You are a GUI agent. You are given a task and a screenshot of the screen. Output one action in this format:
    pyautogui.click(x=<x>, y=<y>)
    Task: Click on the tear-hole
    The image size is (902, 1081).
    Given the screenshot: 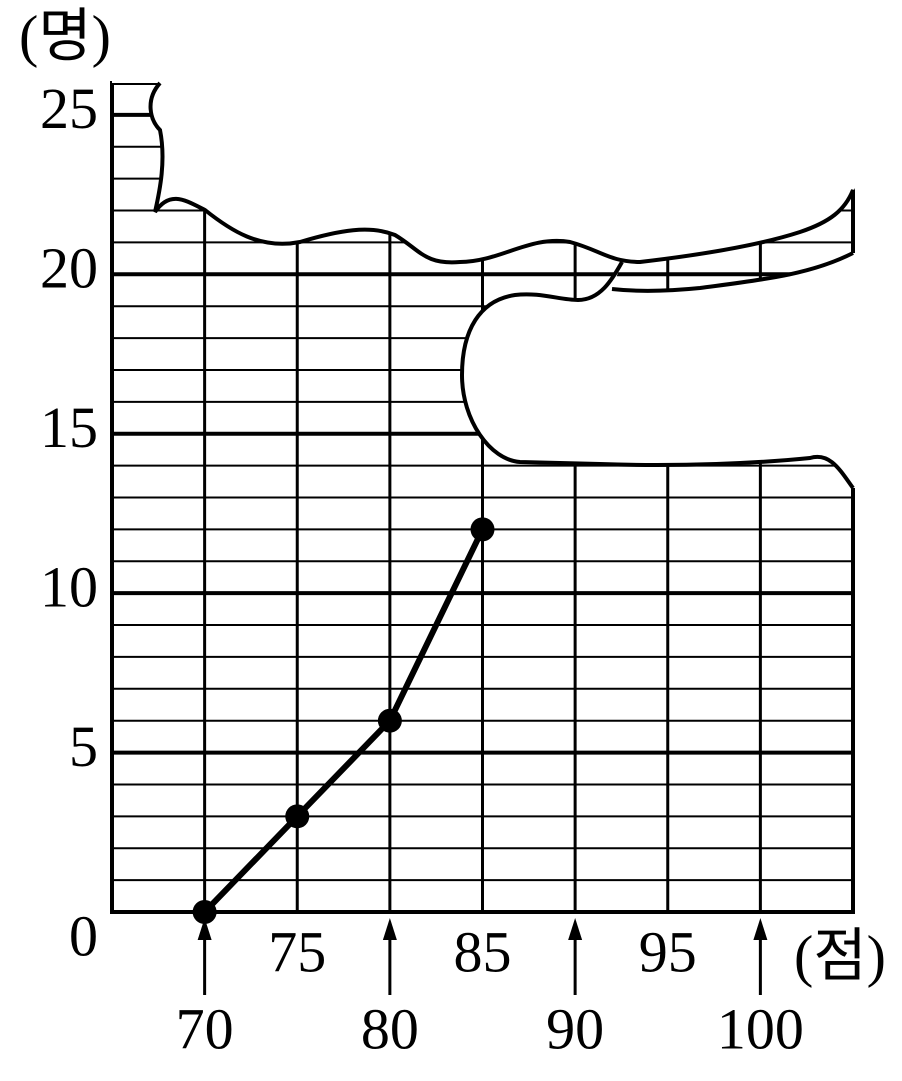 What is the action you would take?
    pyautogui.click(x=661, y=370)
    